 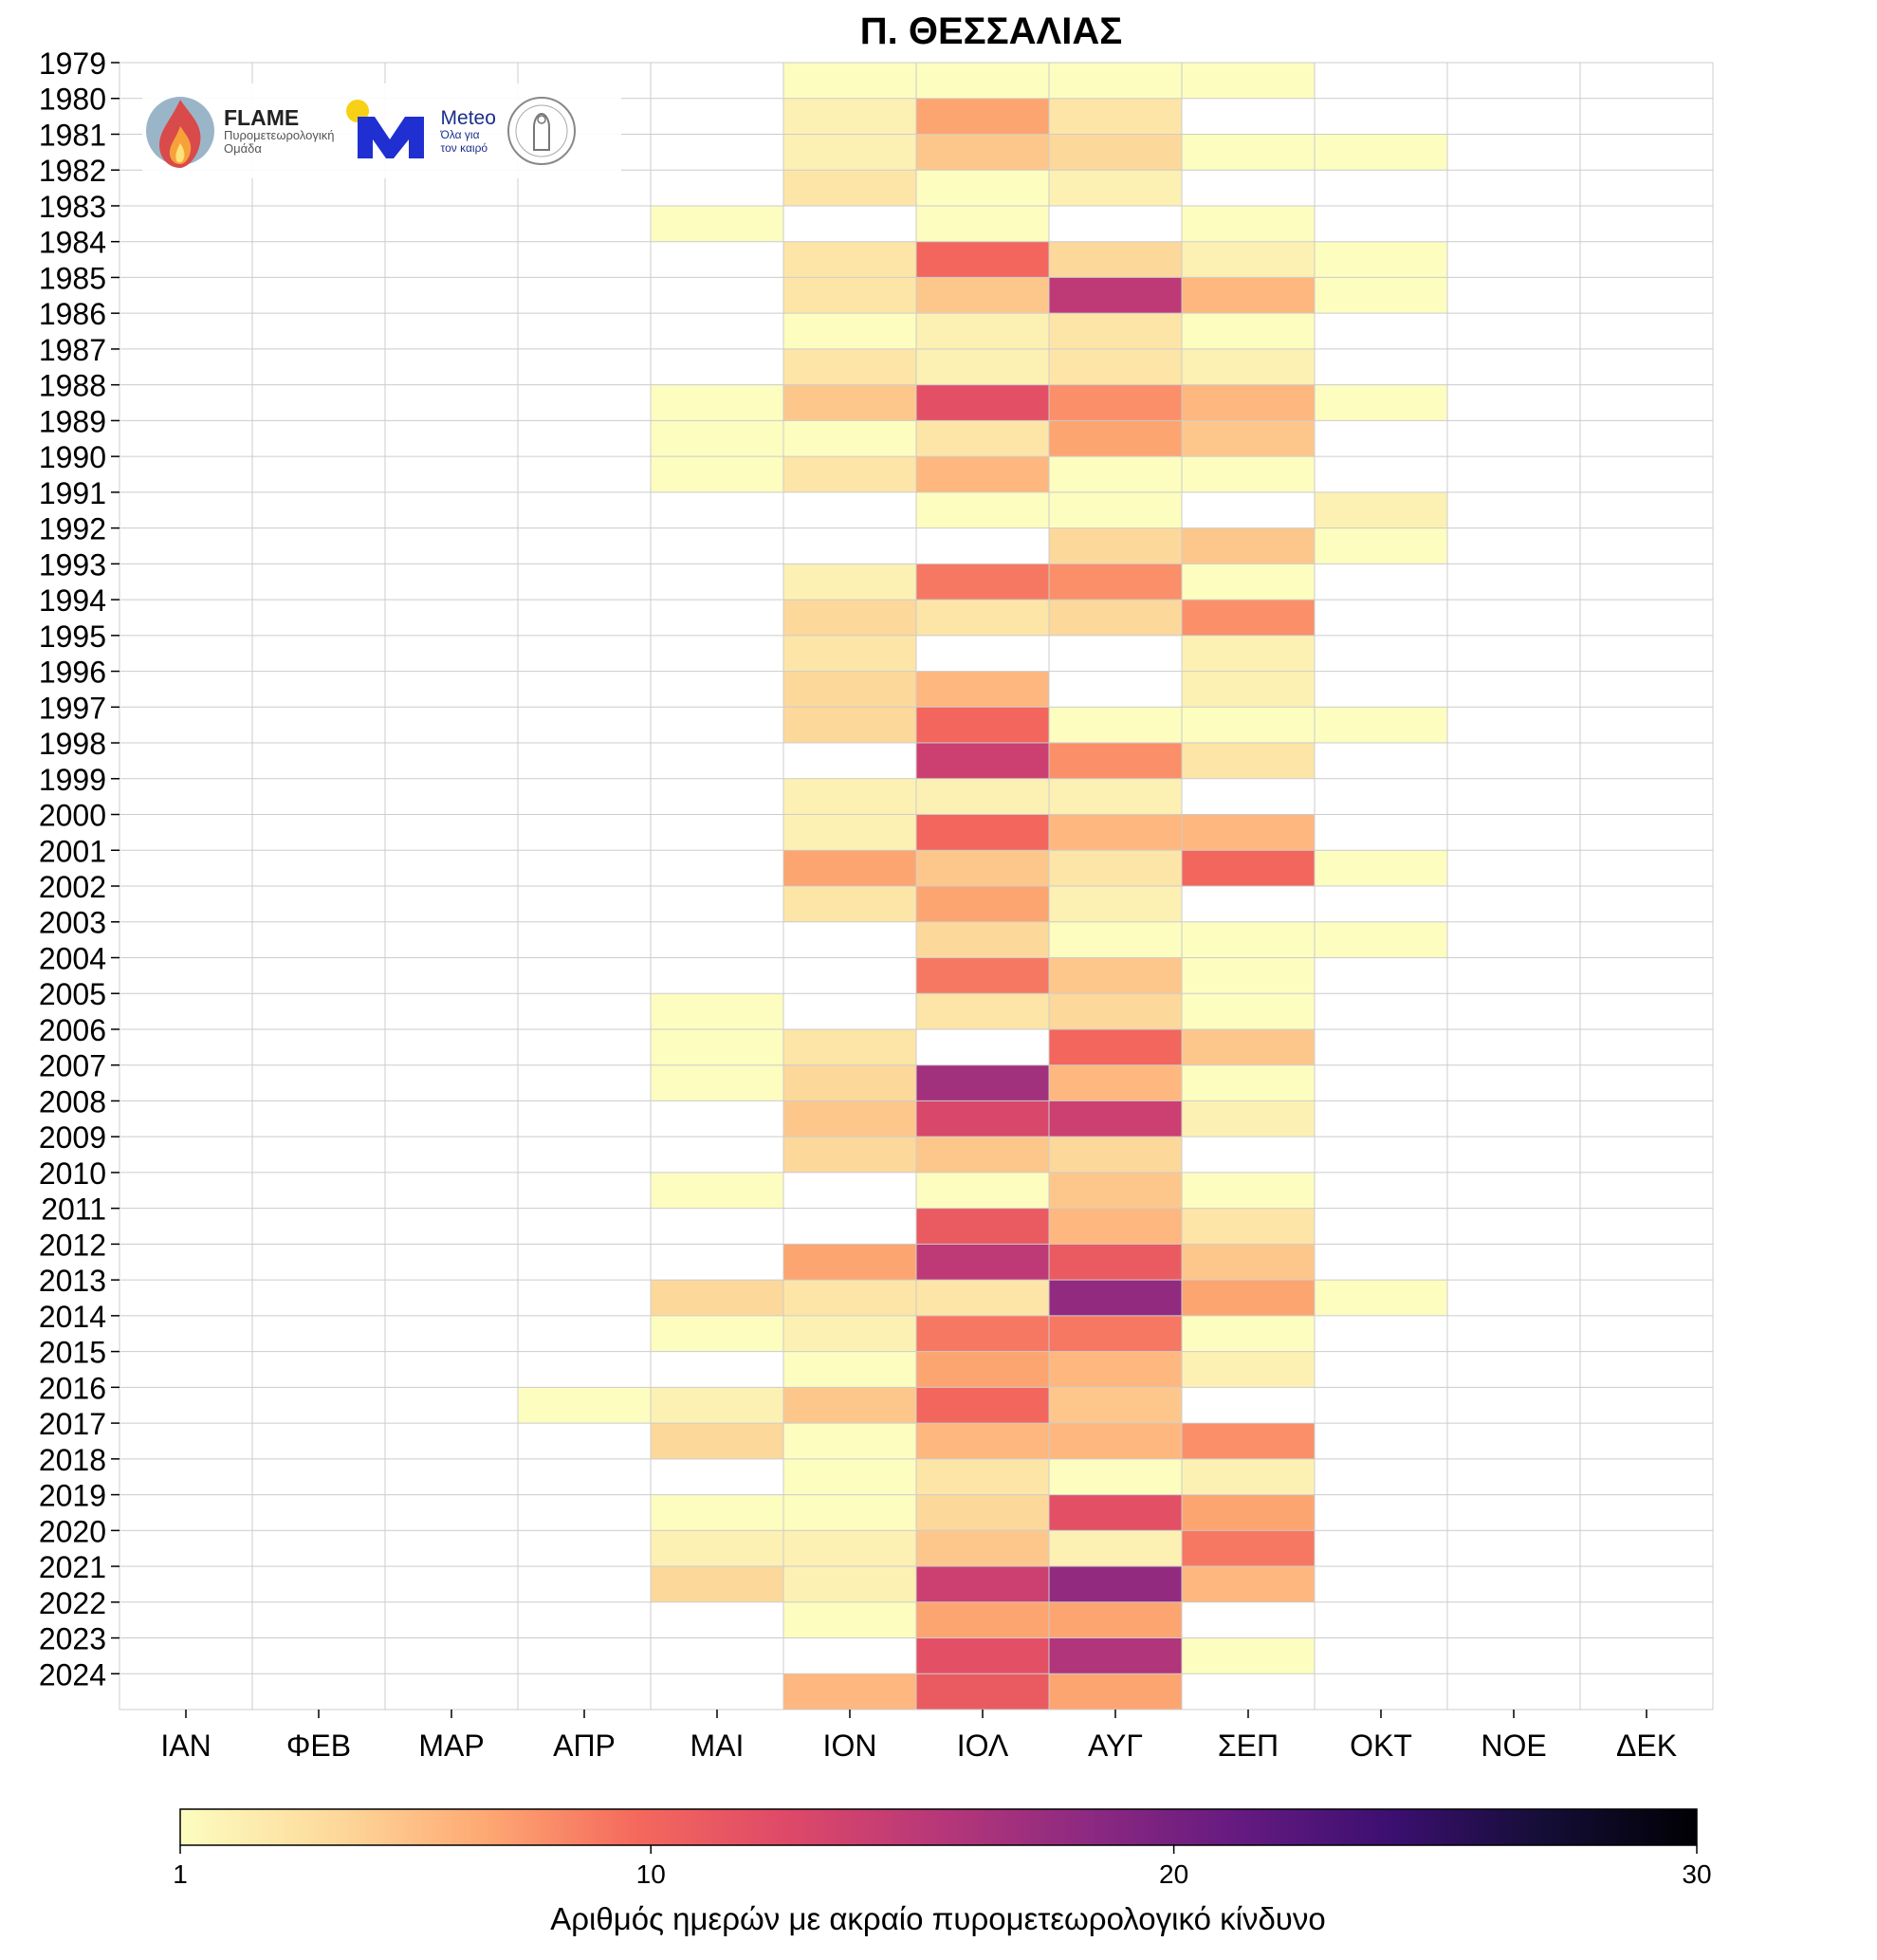 What do you see at coordinates (942, 1867) in the screenshot?
I see `colorbar-ticks: 1 10 20 30` at bounding box center [942, 1867].